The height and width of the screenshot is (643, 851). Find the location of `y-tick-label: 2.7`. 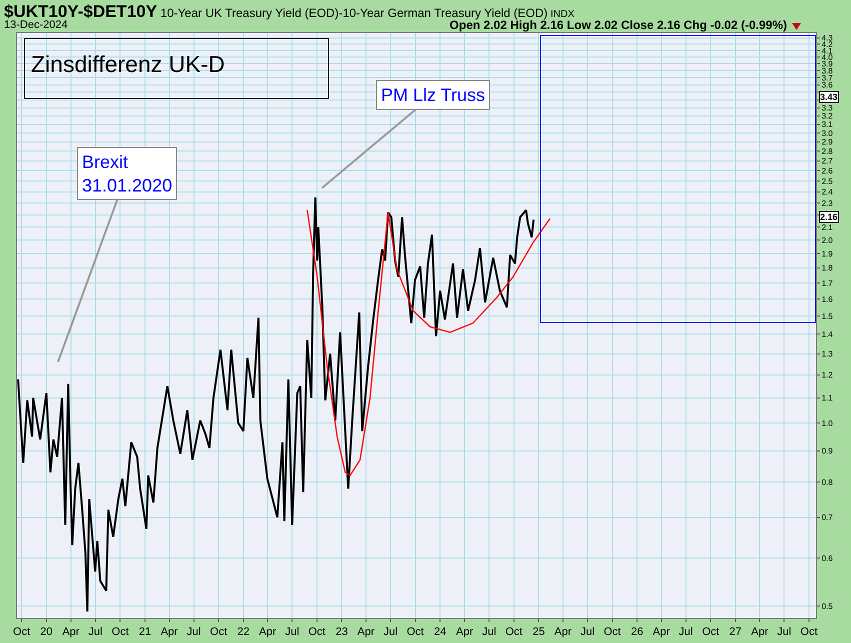

y-tick-label: 2.7 is located at coordinates (828, 161).